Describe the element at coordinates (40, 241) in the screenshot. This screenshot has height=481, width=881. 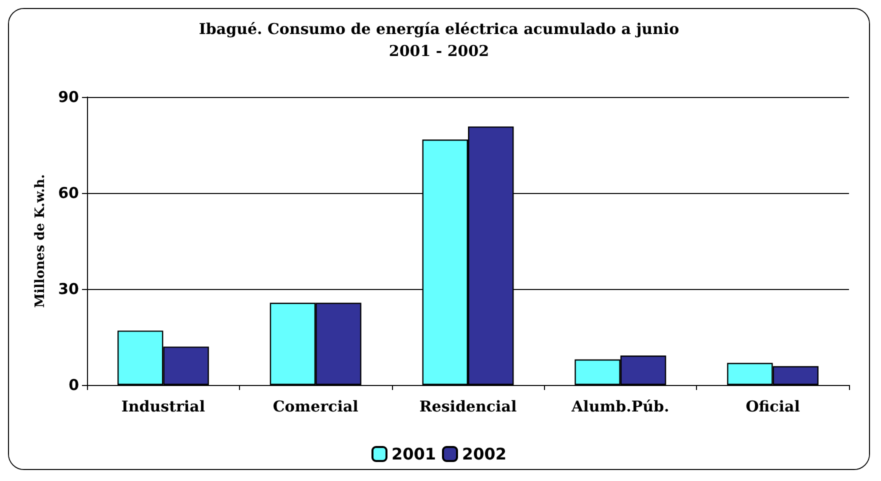
I see `y-axis-title: Millones de K.w.h.` at that location.